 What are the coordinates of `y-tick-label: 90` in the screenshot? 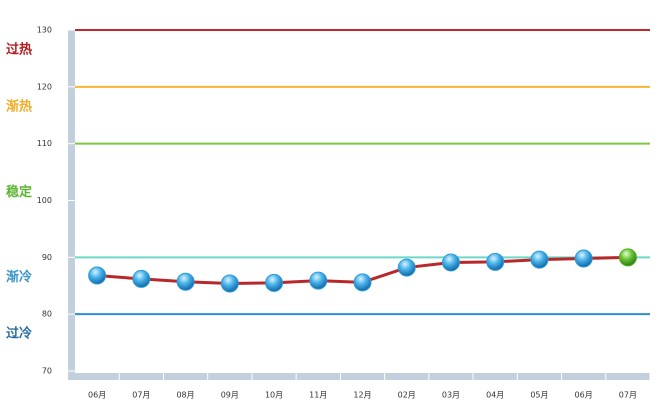 It's located at (47, 257).